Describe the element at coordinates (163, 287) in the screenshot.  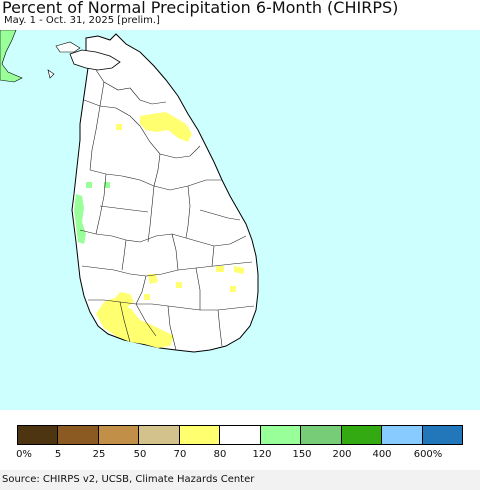
I see `below-normal-central` at that location.